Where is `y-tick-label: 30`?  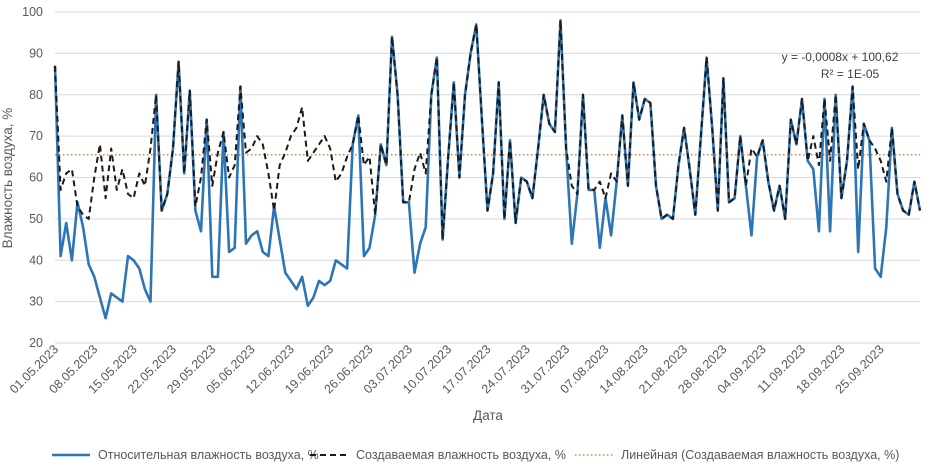 y-tick-label: 30 is located at coordinates (36, 302).